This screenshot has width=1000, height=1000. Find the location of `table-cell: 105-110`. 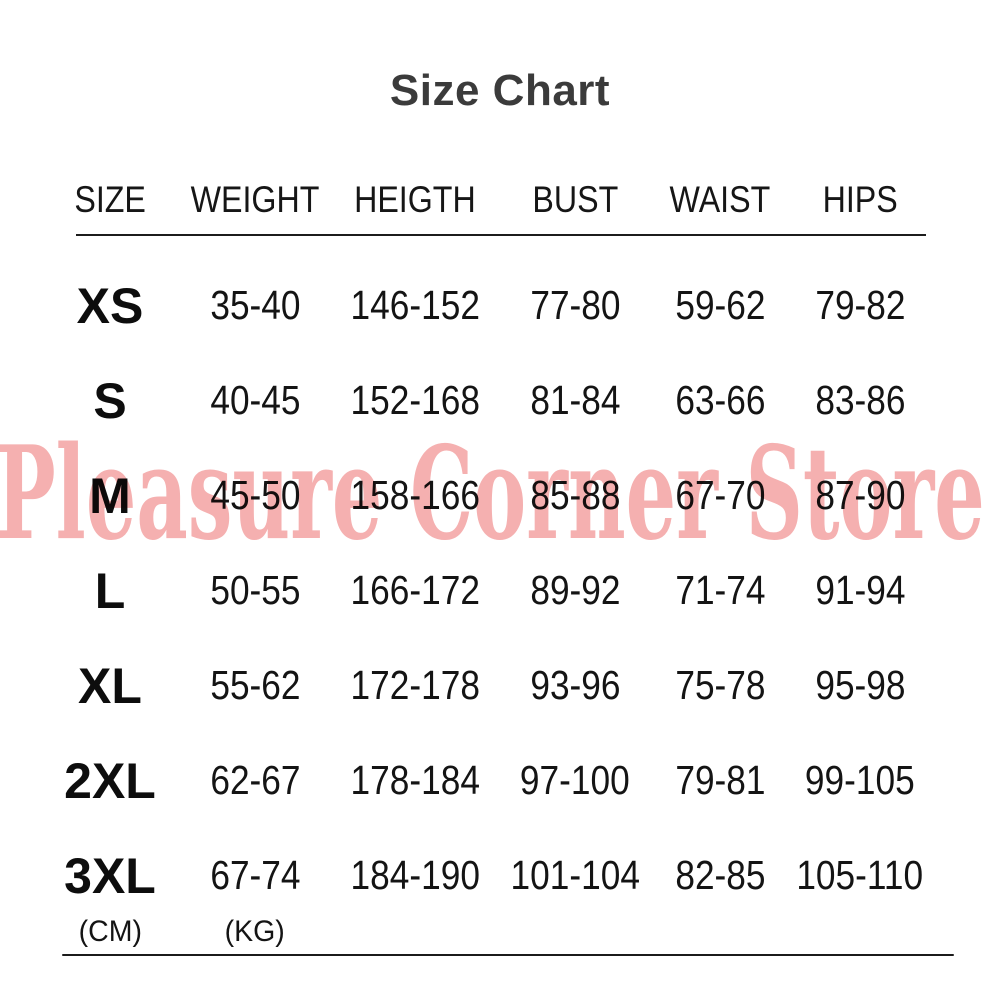

table-cell: 105-110 is located at coordinates (859, 875).